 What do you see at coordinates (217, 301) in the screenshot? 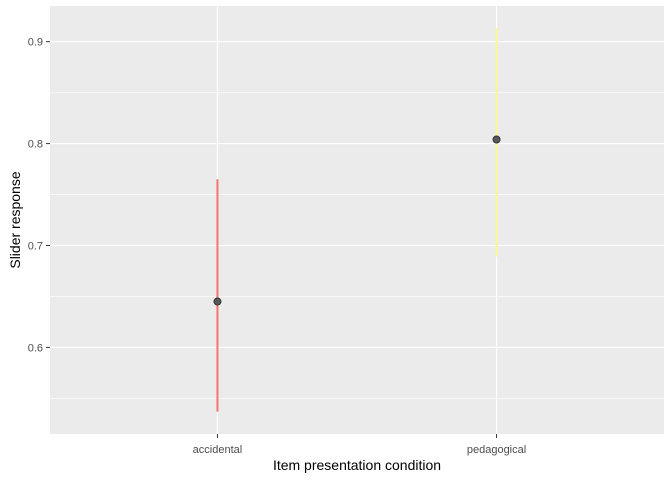
I see `point-accidental` at bounding box center [217, 301].